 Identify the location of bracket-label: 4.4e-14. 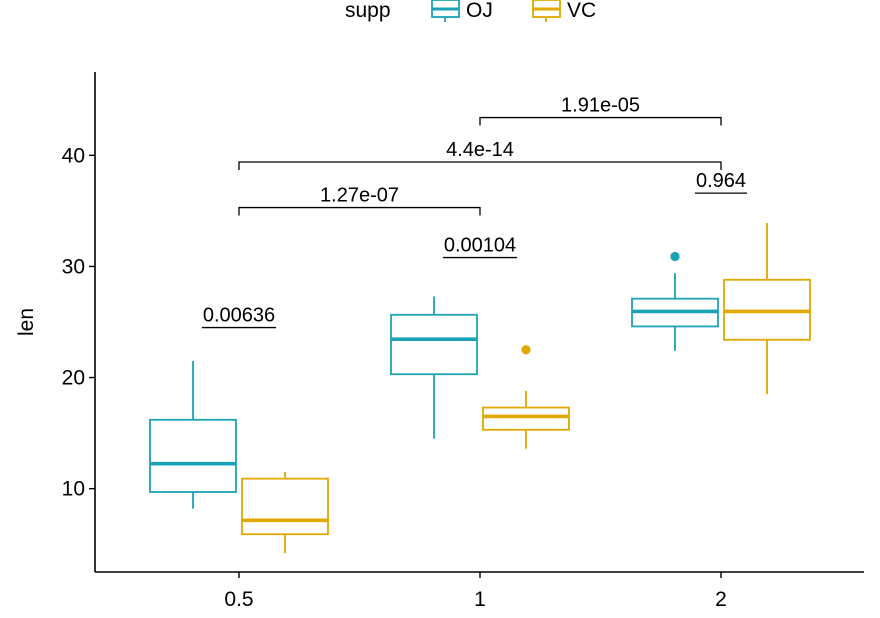
(480, 150).